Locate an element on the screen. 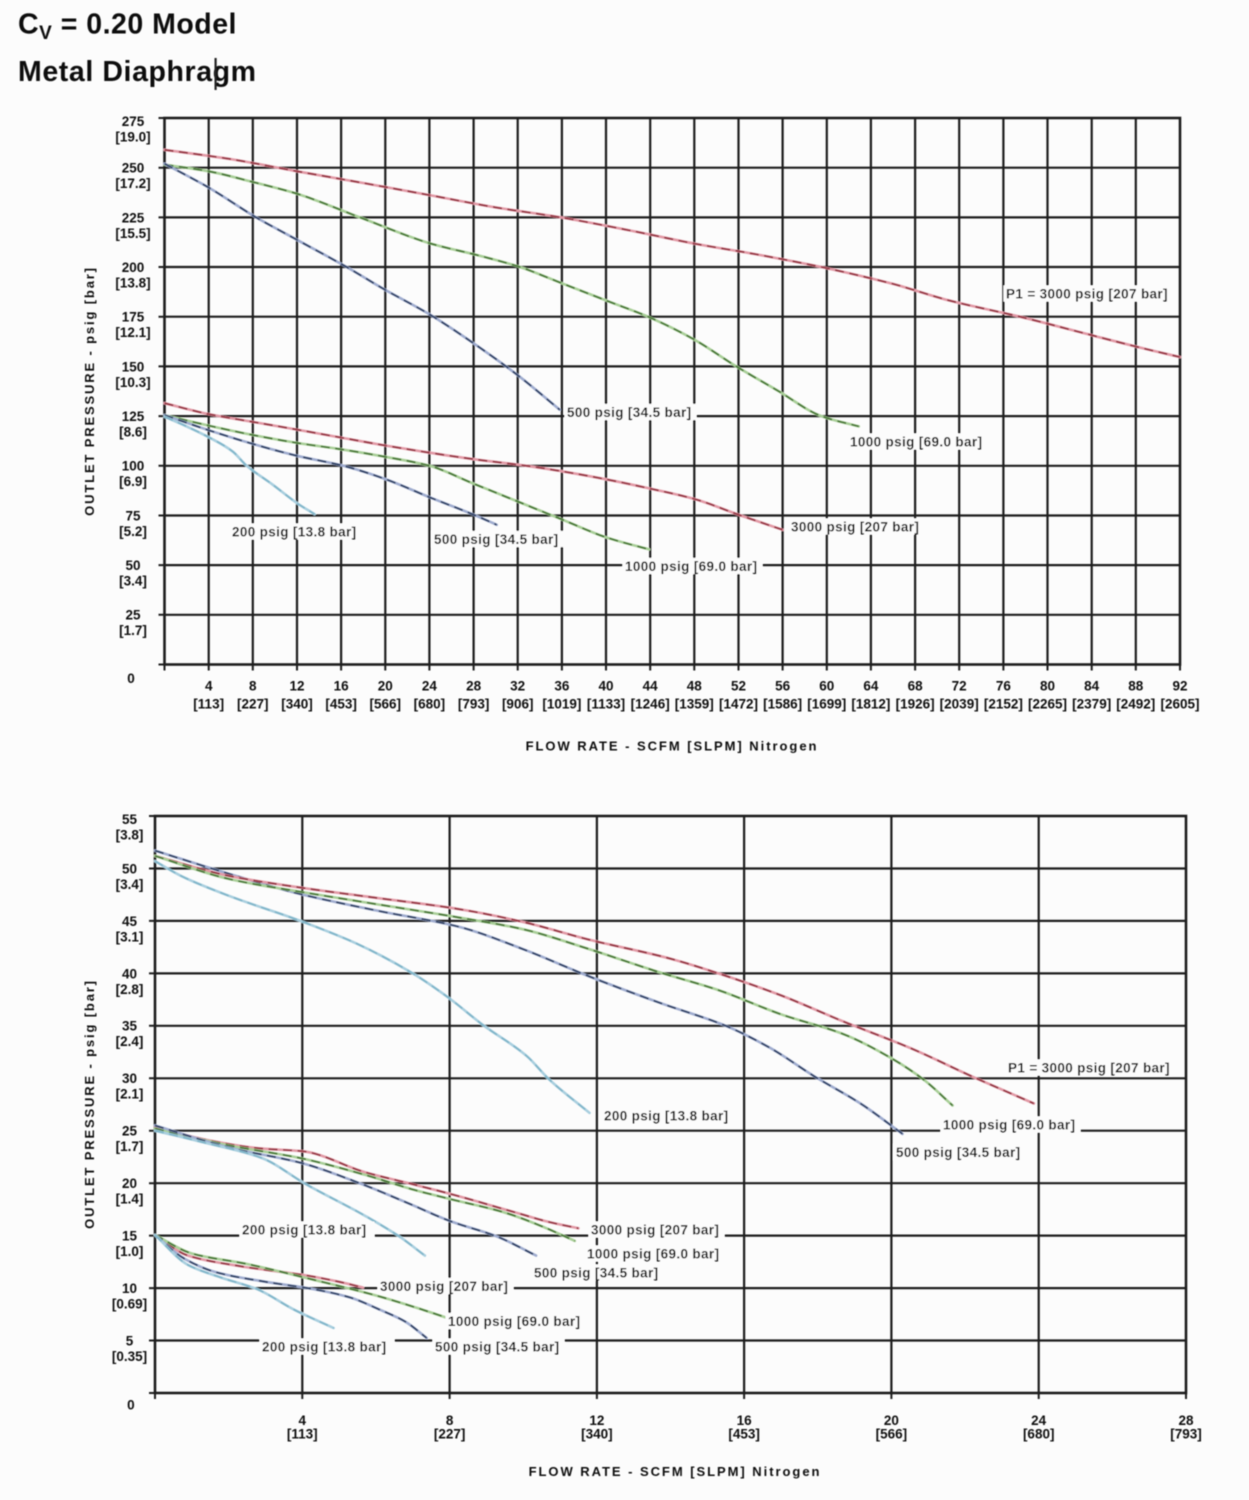 The height and width of the screenshot is (1500, 1249). svg-text: 56 is located at coordinates (783, 685).